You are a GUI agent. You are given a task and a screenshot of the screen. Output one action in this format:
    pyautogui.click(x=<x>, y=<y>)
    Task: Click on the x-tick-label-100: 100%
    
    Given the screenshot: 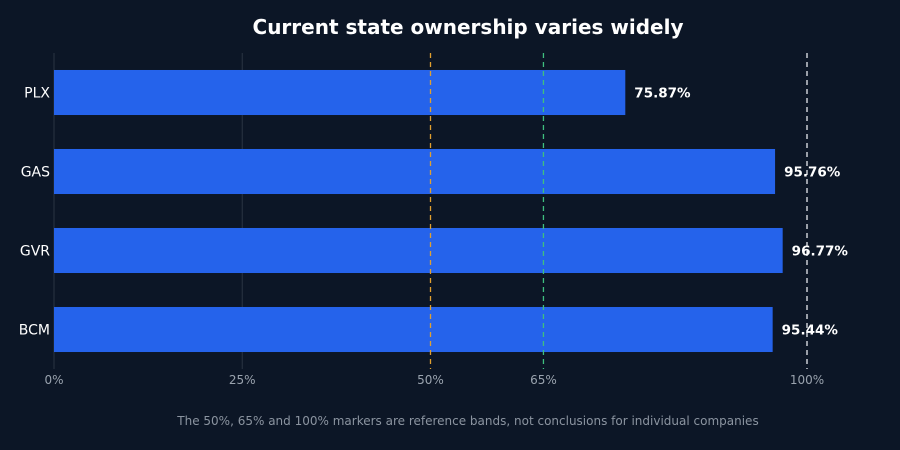 What is the action you would take?
    pyautogui.click(x=807, y=380)
    